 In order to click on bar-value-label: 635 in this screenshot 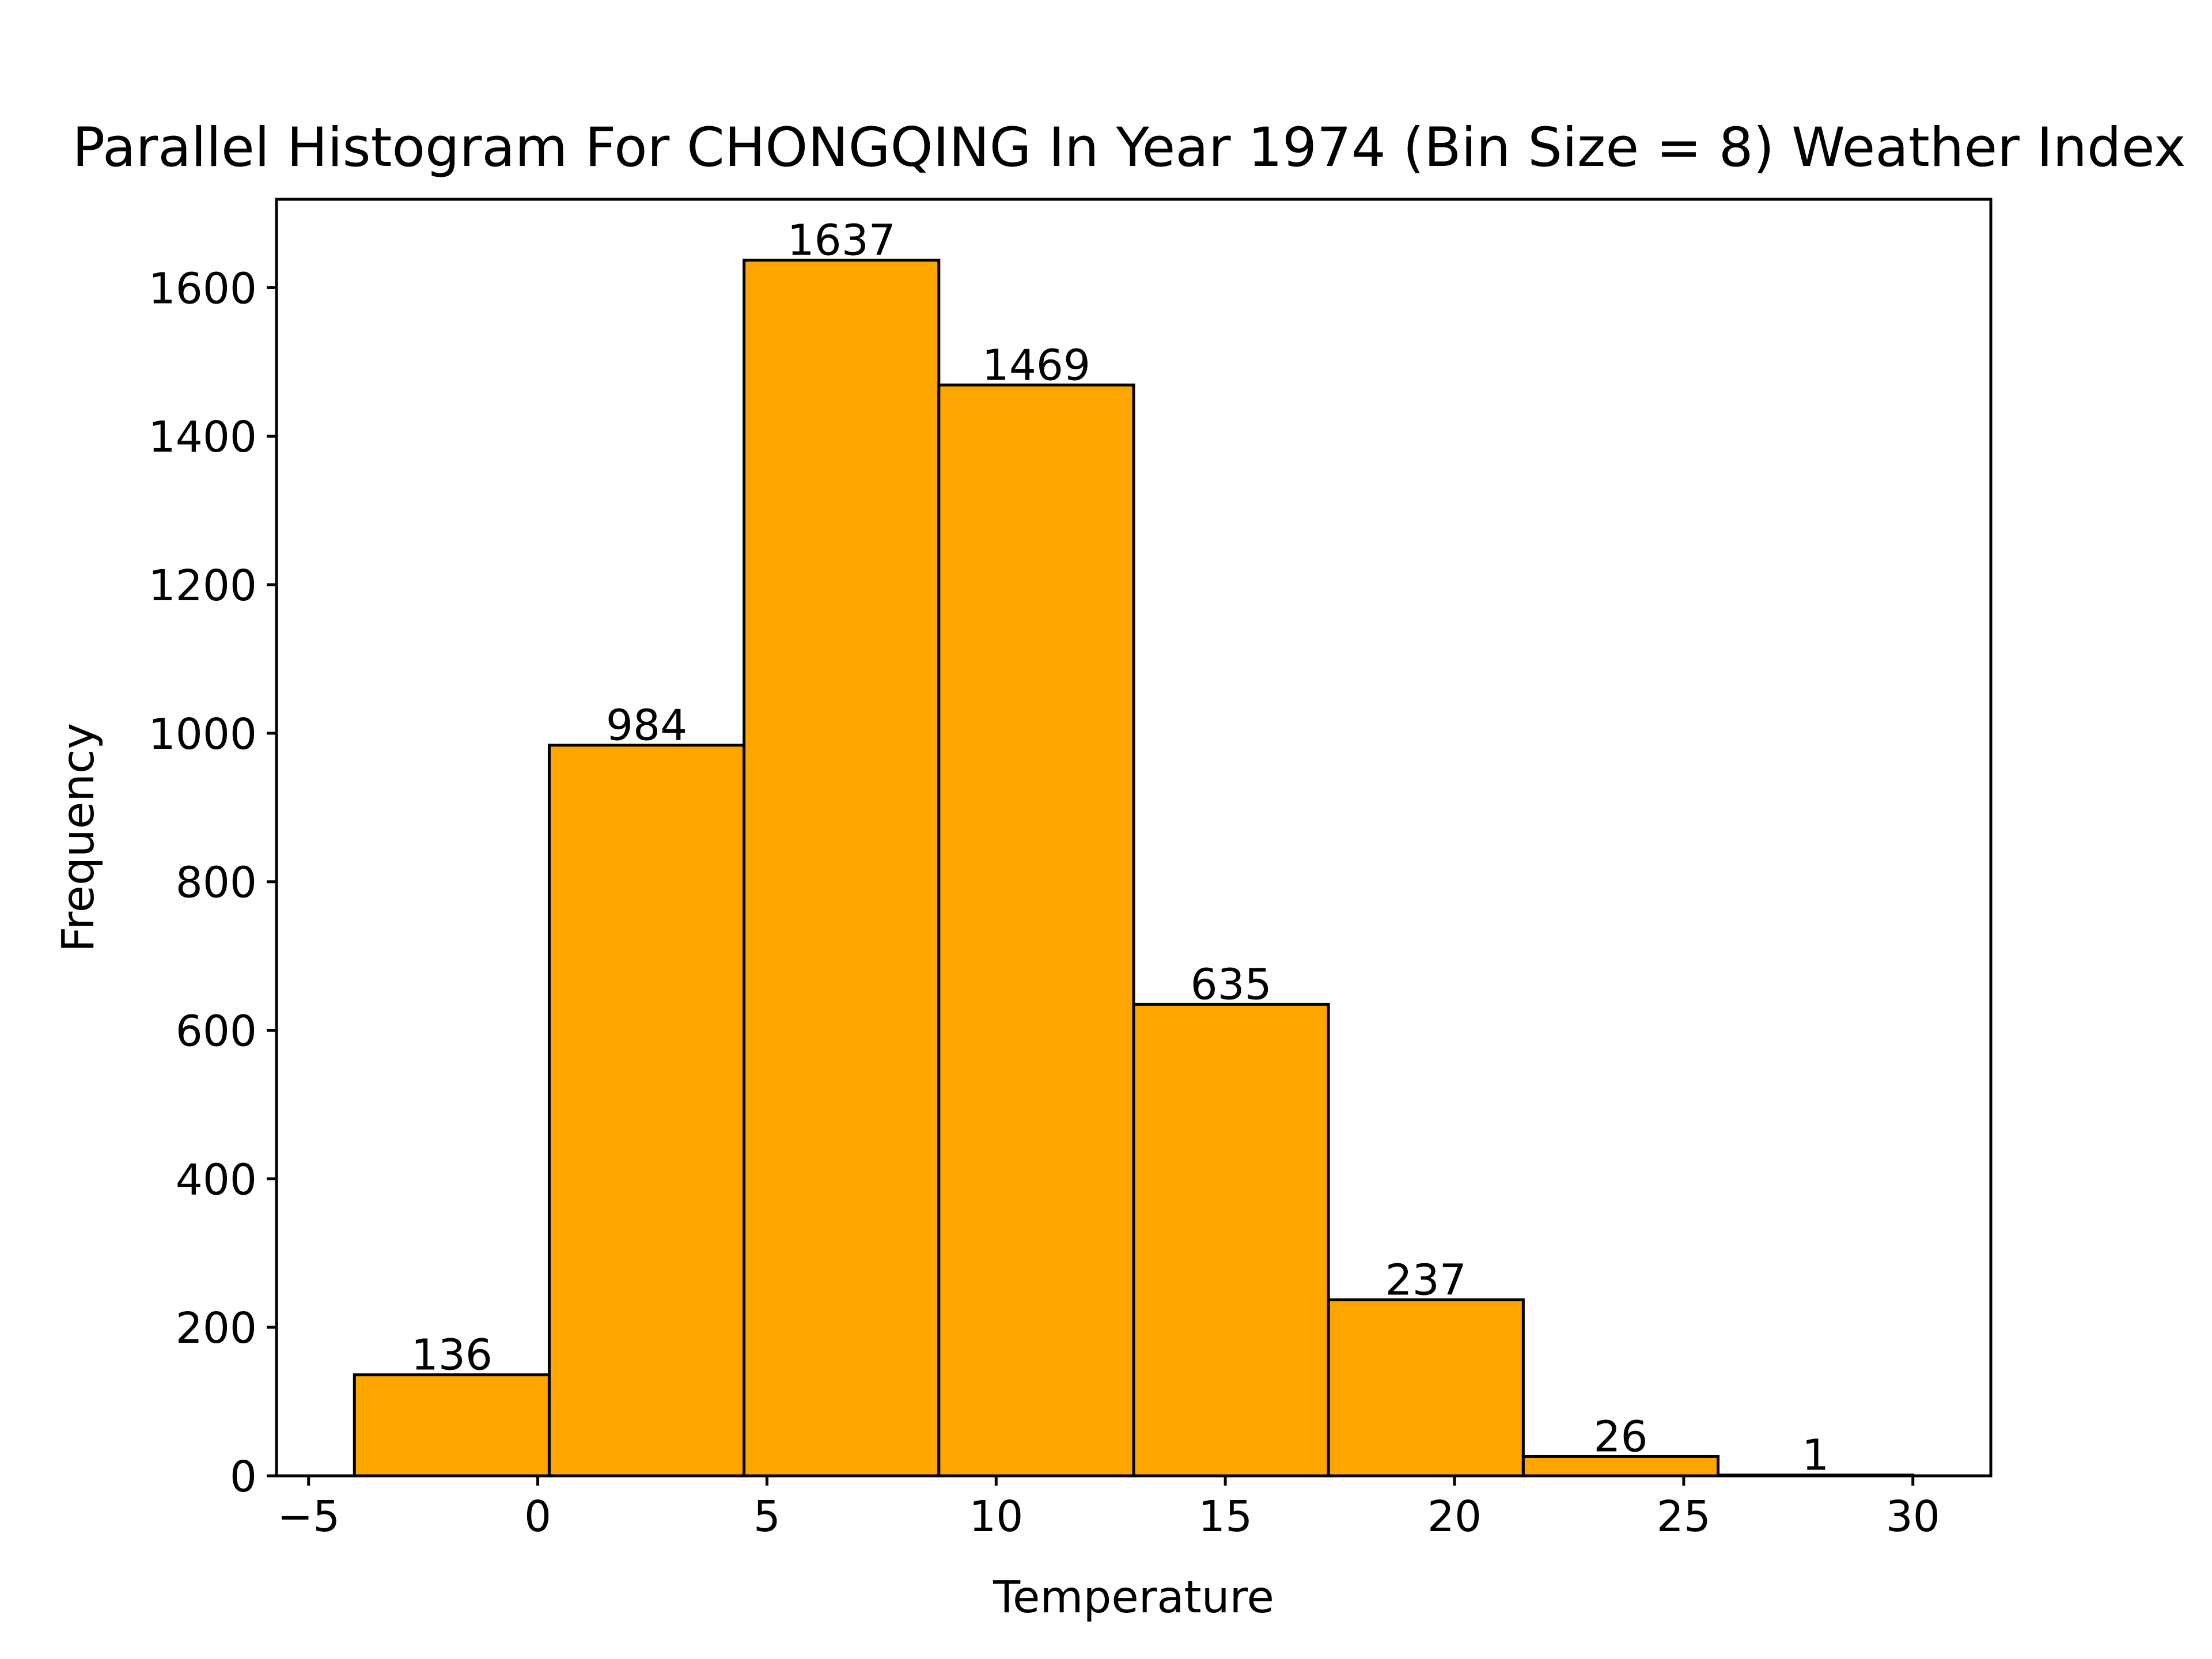, I will do `click(1230, 984)`.